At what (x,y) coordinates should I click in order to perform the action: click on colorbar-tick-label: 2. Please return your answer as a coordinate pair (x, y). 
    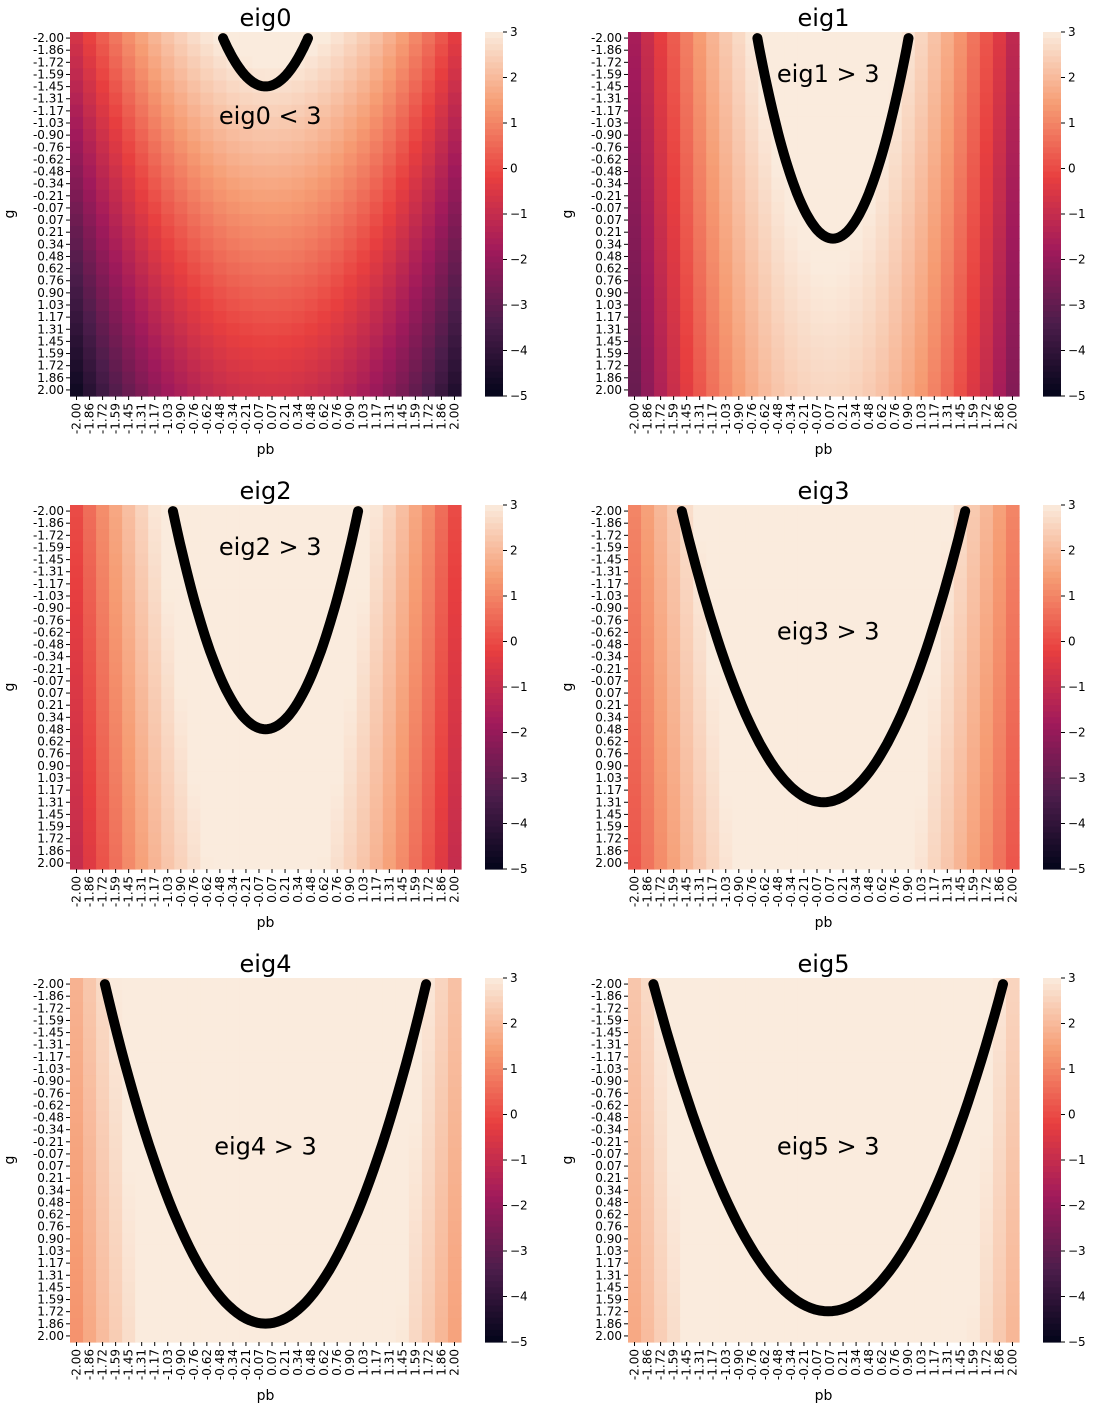
    Looking at the image, I should click on (514, 551).